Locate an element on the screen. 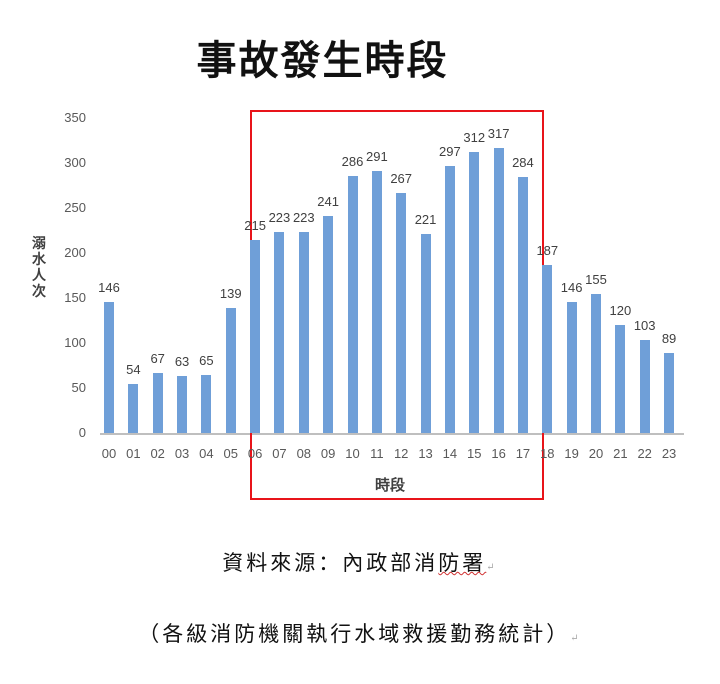 This screenshot has width=720, height=684. data-label: 139 is located at coordinates (230, 293).